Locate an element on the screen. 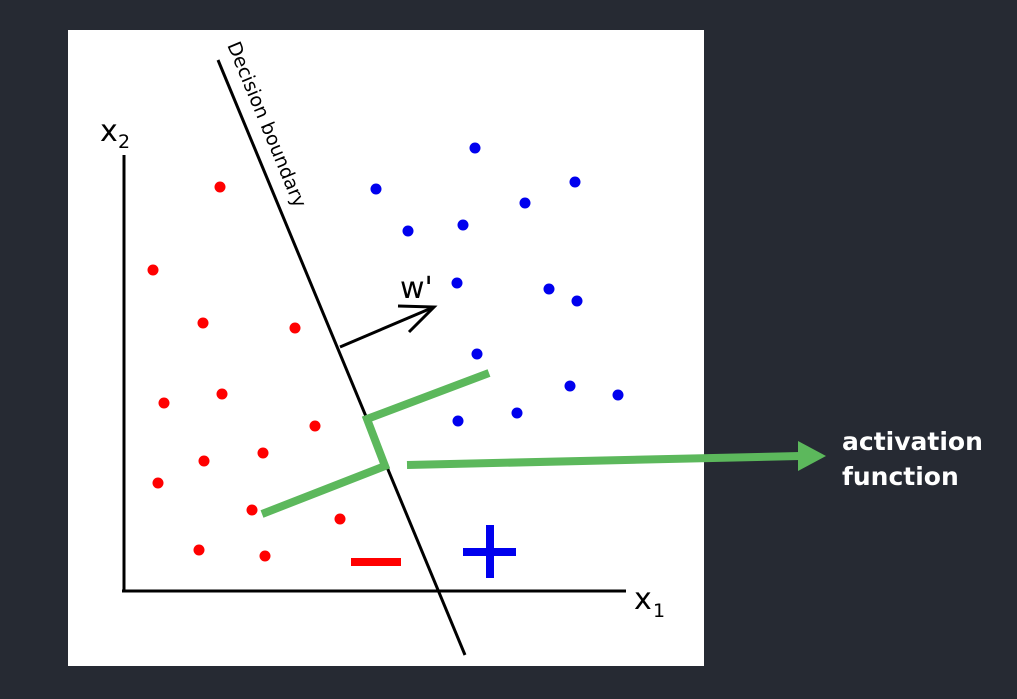  x-axis-subscript: 1 is located at coordinates (659, 611).